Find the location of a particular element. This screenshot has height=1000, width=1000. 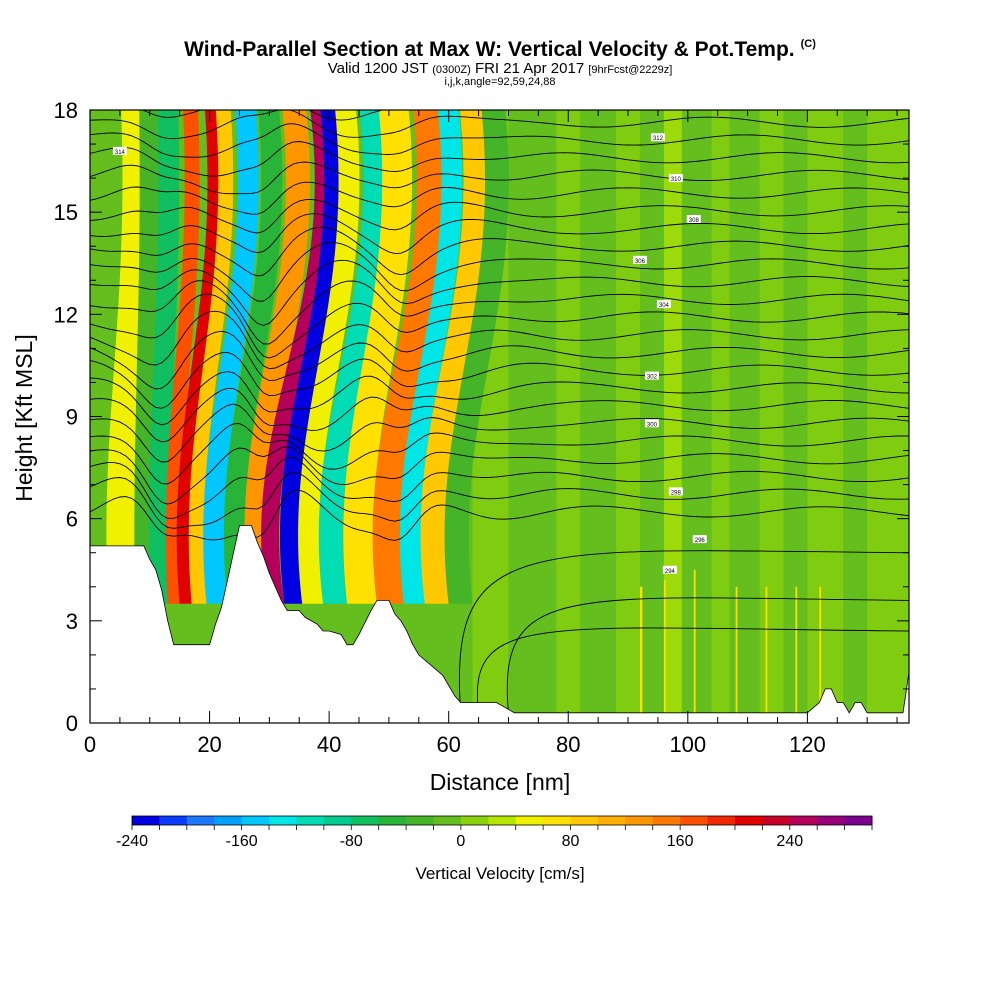

y-tick-label: 0 is located at coordinates (72, 723).